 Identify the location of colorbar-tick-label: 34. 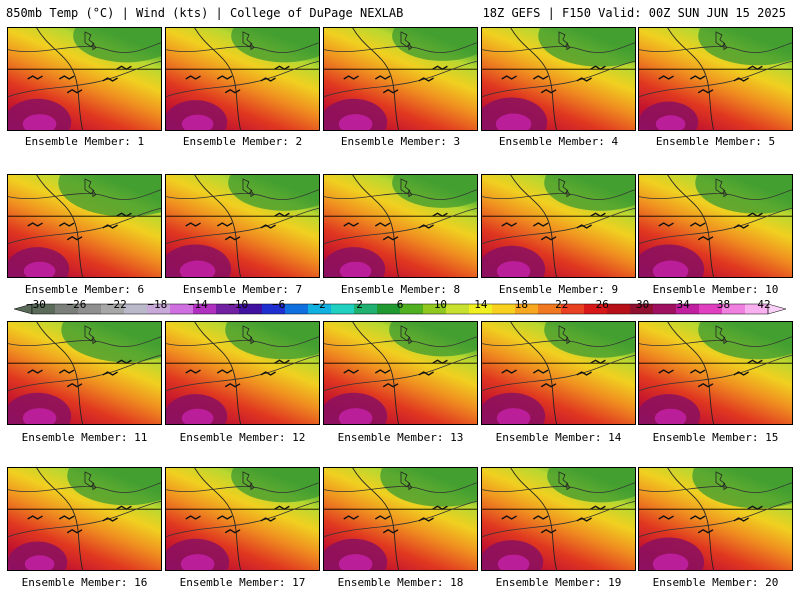
(683, 304).